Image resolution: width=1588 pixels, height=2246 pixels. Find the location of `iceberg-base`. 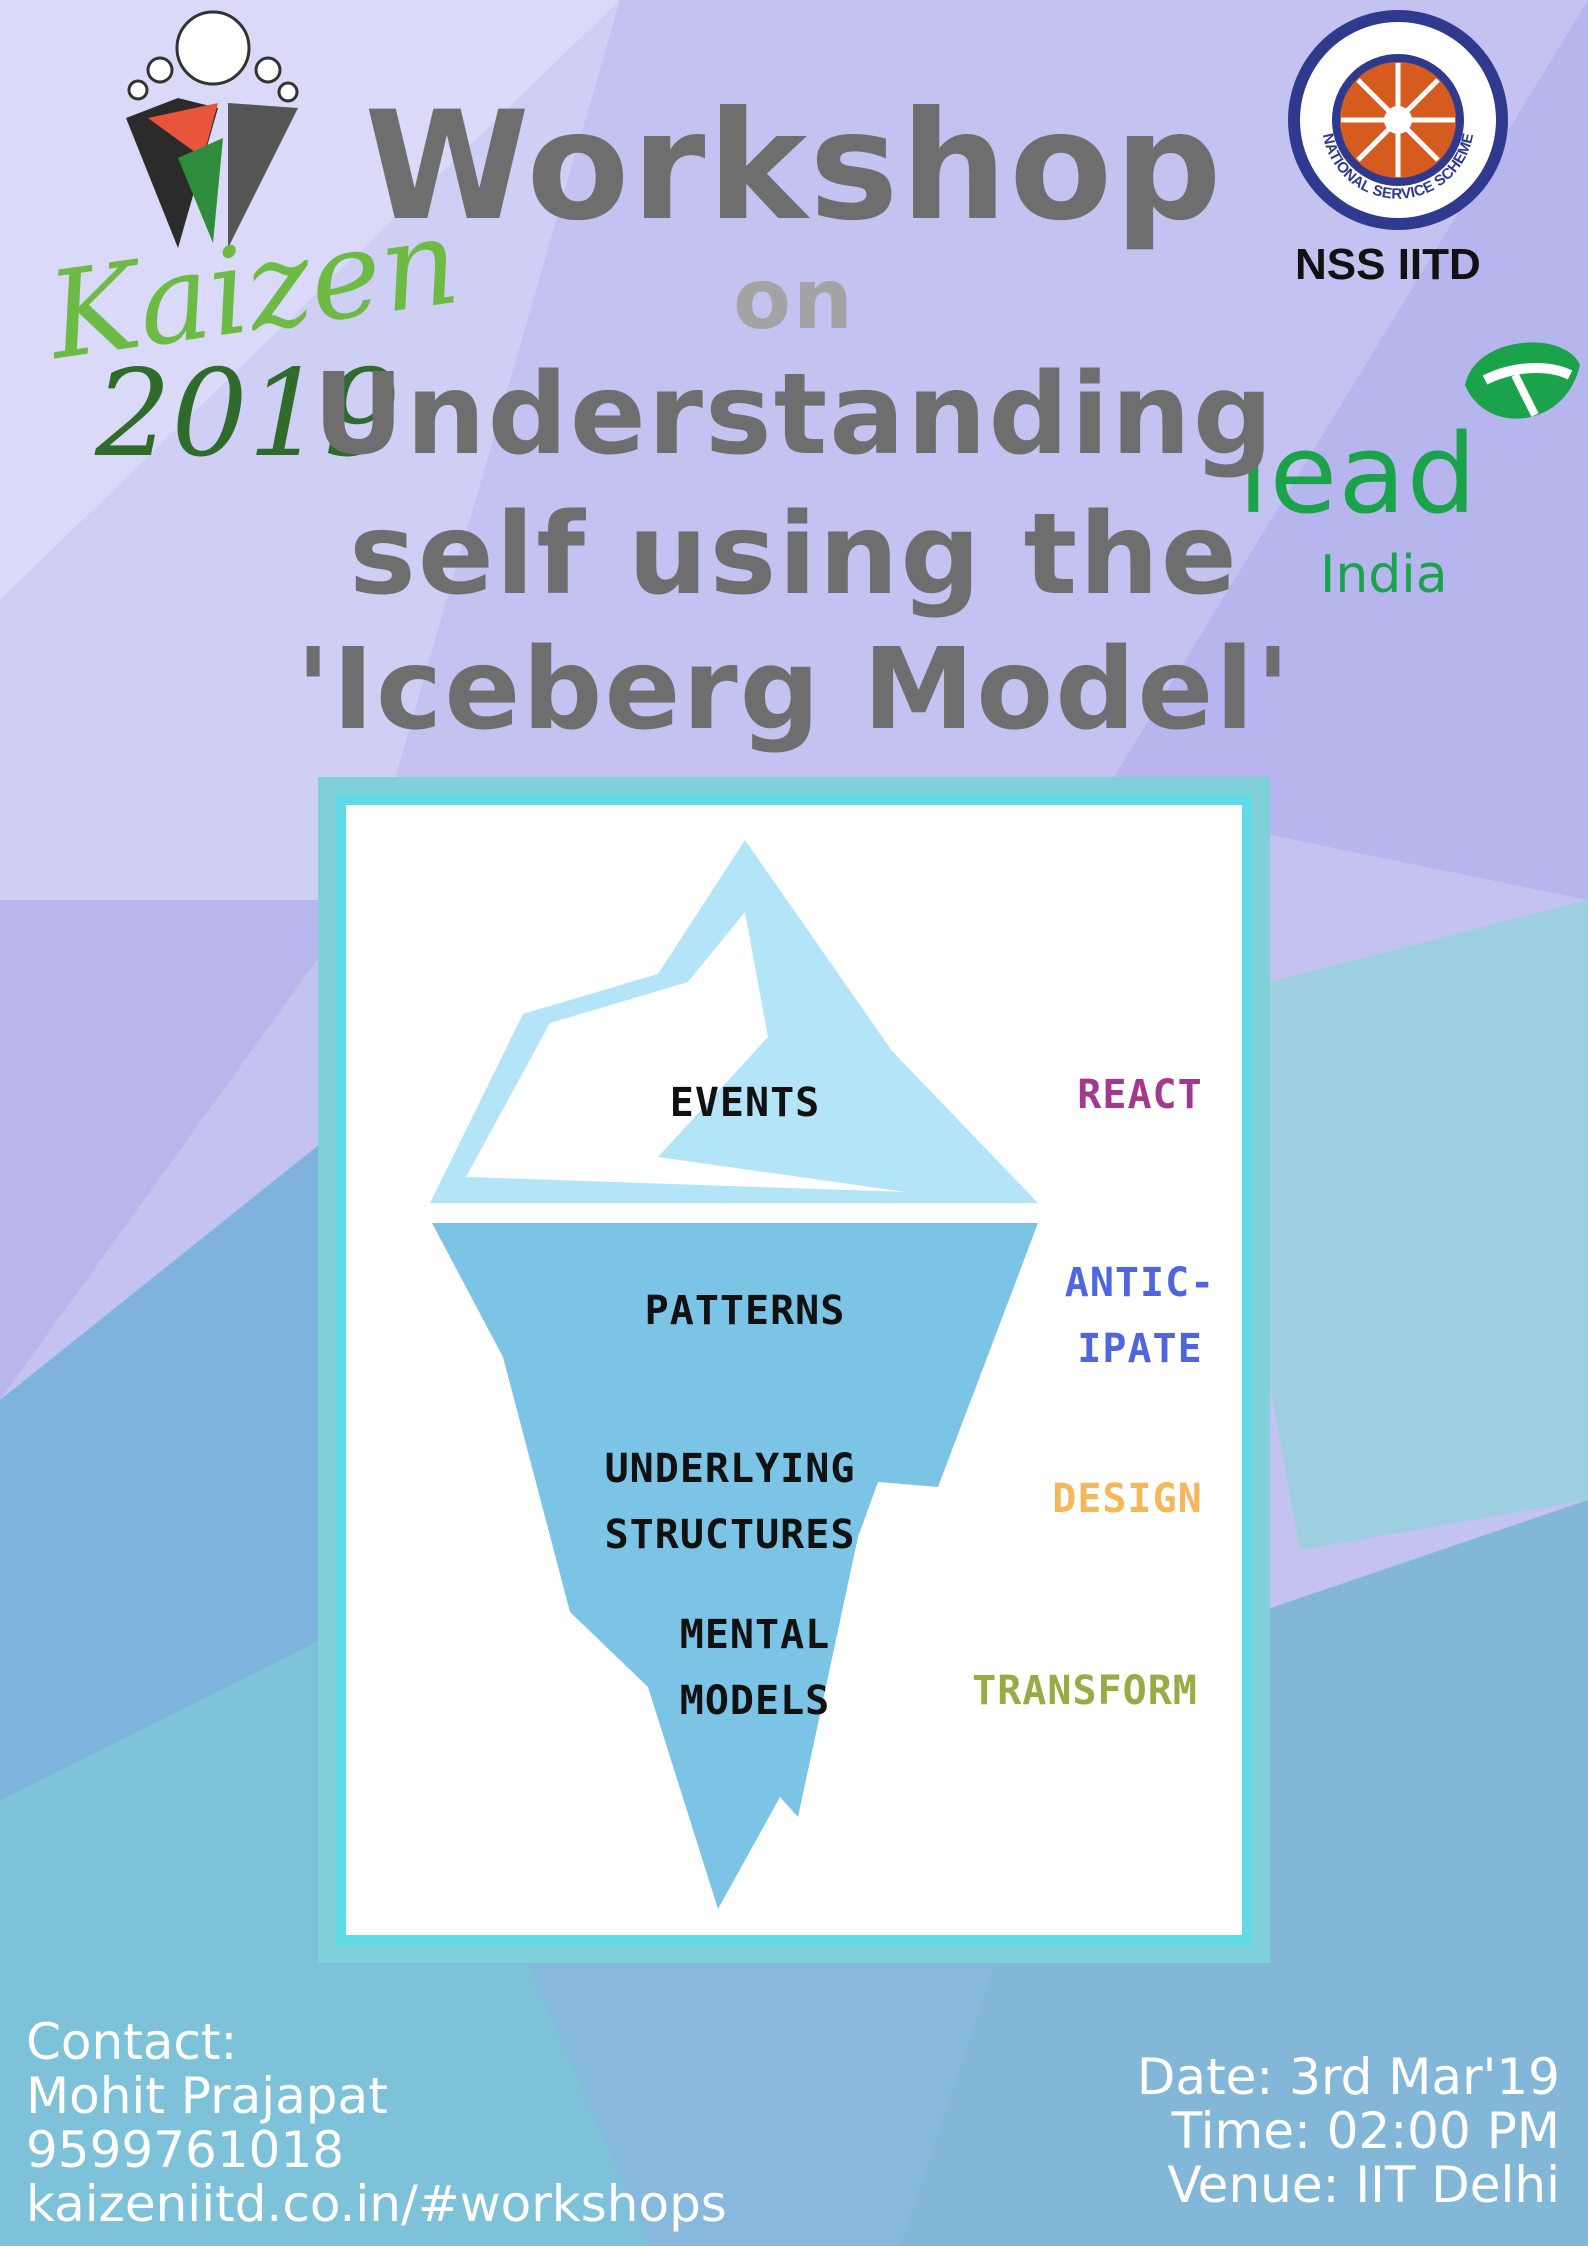

iceberg-base is located at coordinates (735, 1566).